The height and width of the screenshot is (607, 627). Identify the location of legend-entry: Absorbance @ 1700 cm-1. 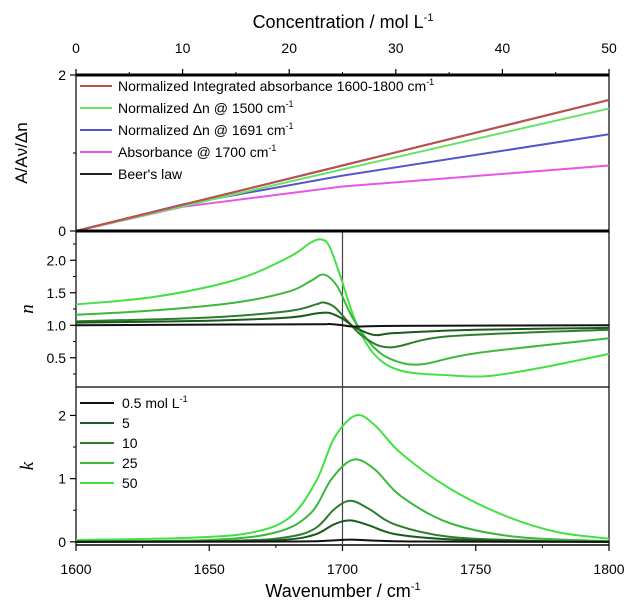
(197, 151).